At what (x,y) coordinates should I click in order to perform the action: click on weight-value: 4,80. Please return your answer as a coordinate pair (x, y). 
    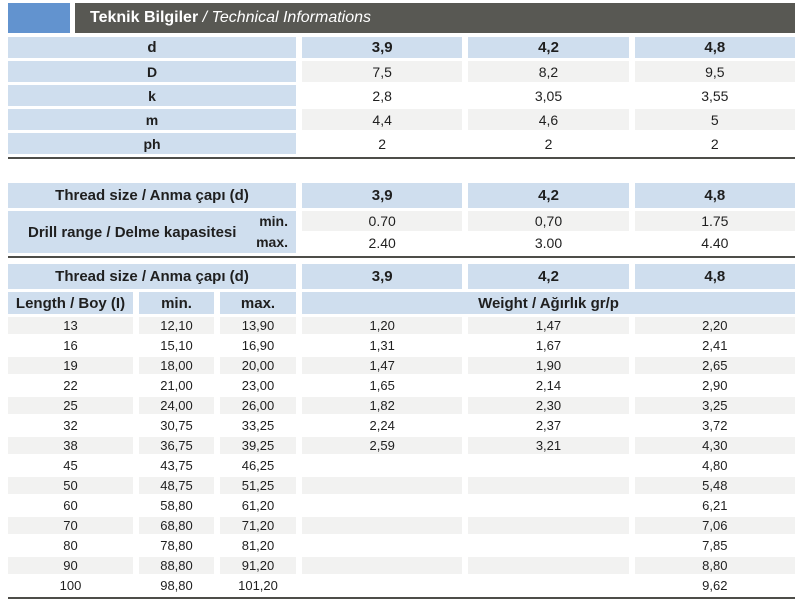
    Looking at the image, I should click on (715, 465).